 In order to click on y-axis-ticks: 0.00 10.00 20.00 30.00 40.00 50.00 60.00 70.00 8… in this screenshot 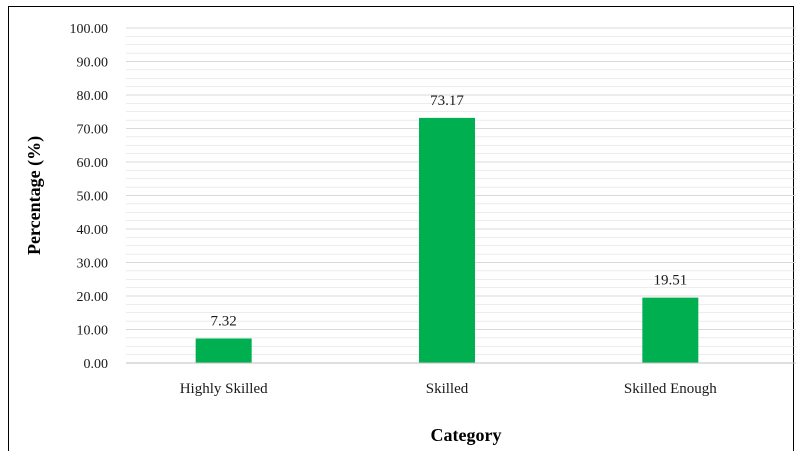, I will do `click(89, 197)`.